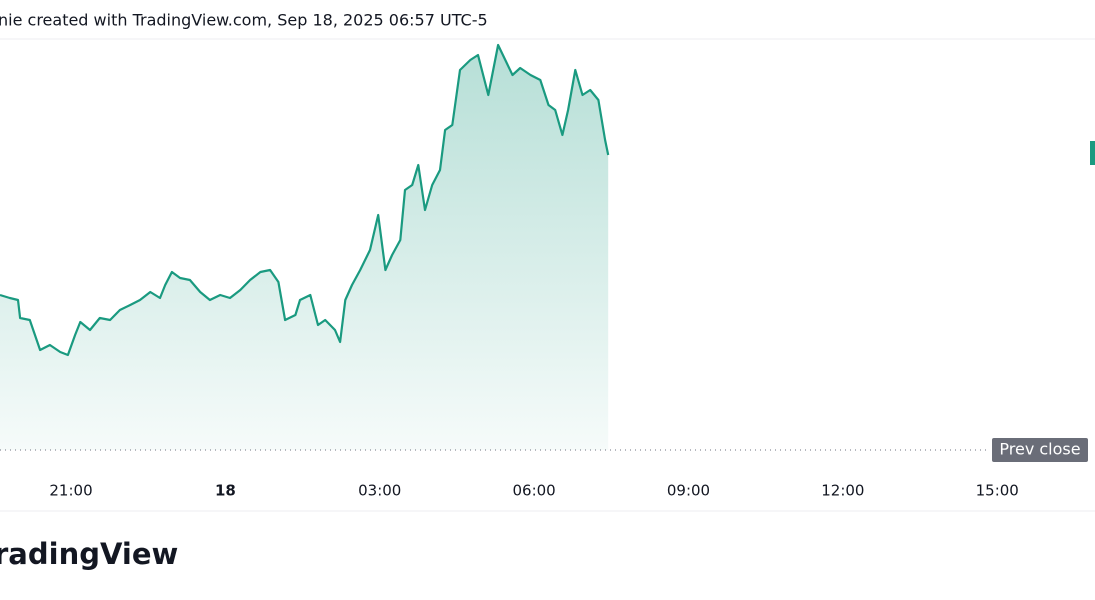 The image size is (1095, 600). Describe the element at coordinates (70, 491) in the screenshot. I see `x-tick-label: 21:00` at that location.